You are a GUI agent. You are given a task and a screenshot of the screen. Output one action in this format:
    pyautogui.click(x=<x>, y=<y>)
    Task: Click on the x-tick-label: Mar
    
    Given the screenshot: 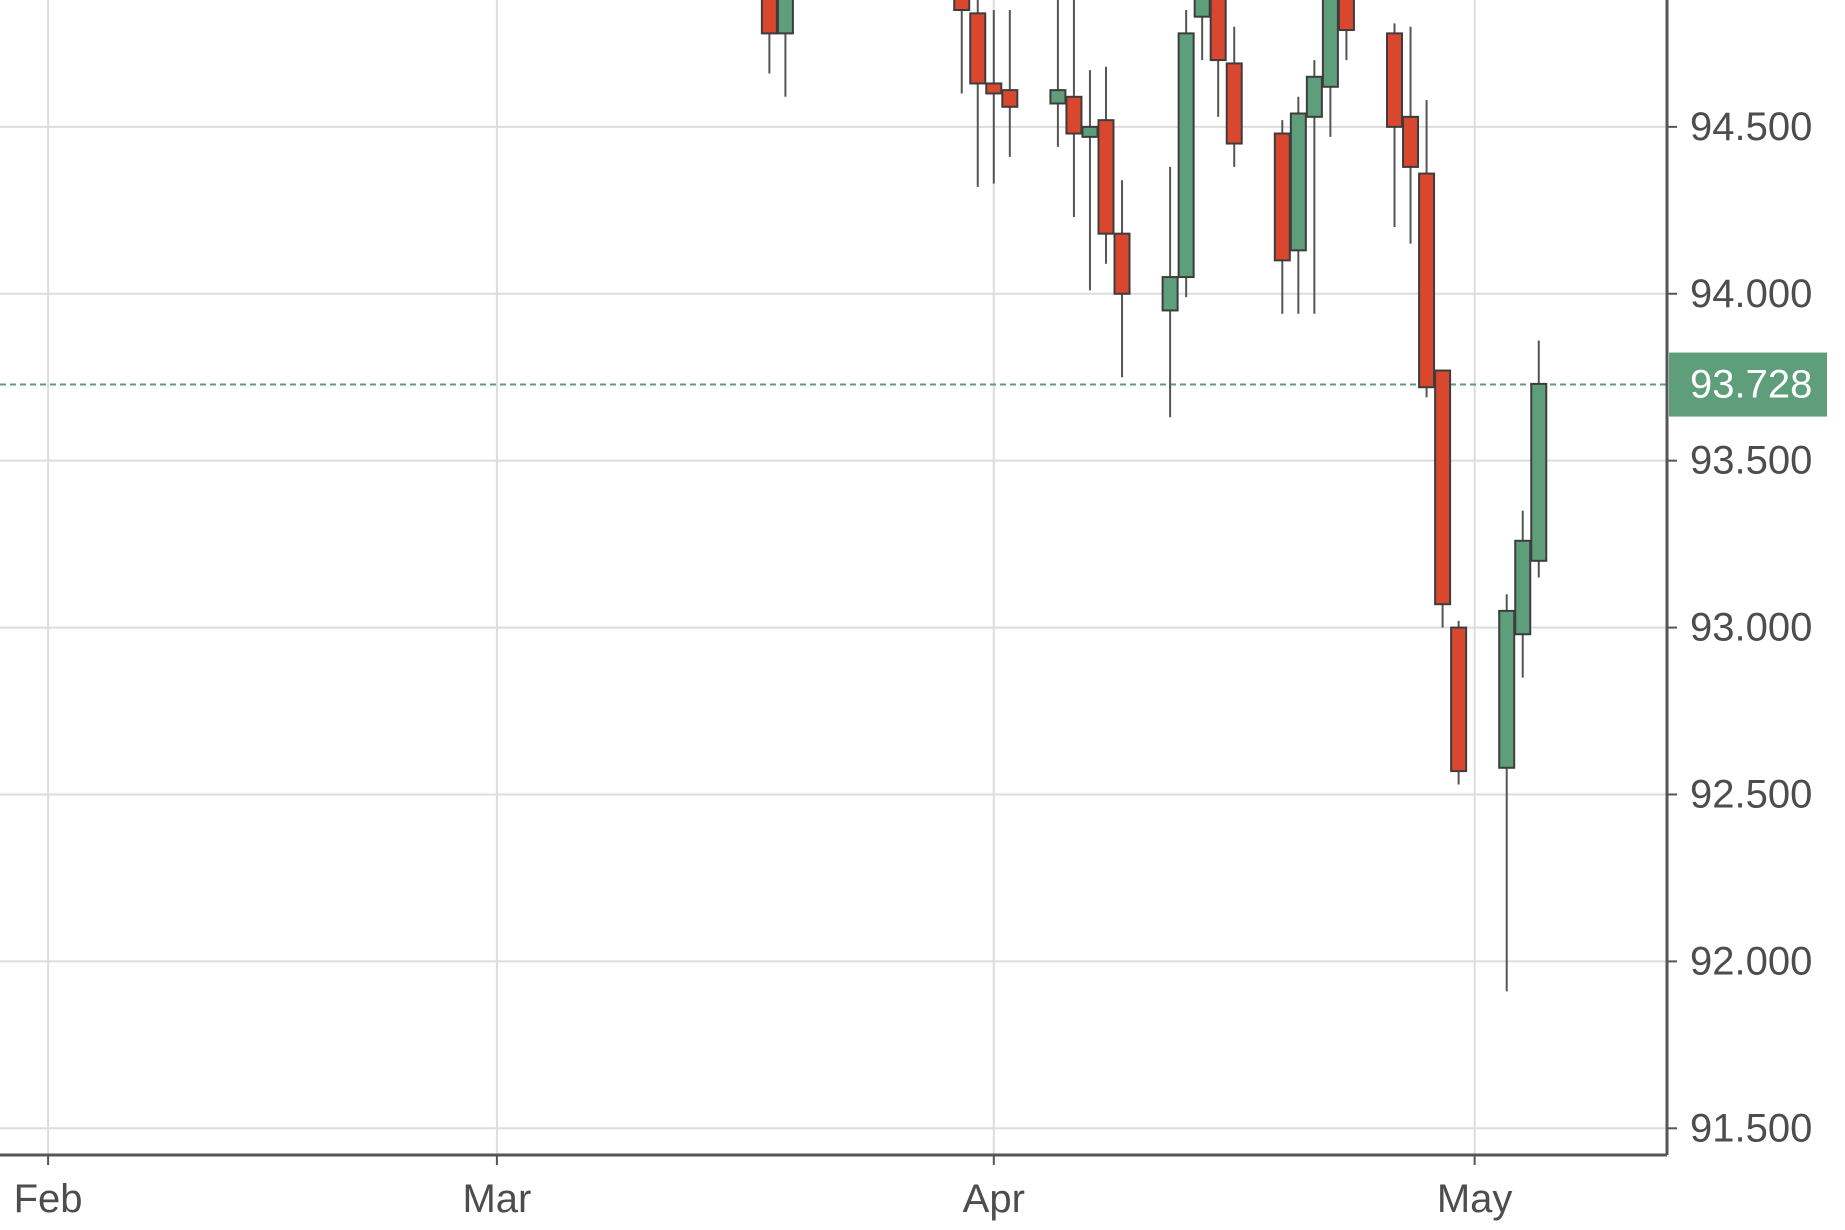 What is the action you would take?
    pyautogui.click(x=496, y=1199)
    